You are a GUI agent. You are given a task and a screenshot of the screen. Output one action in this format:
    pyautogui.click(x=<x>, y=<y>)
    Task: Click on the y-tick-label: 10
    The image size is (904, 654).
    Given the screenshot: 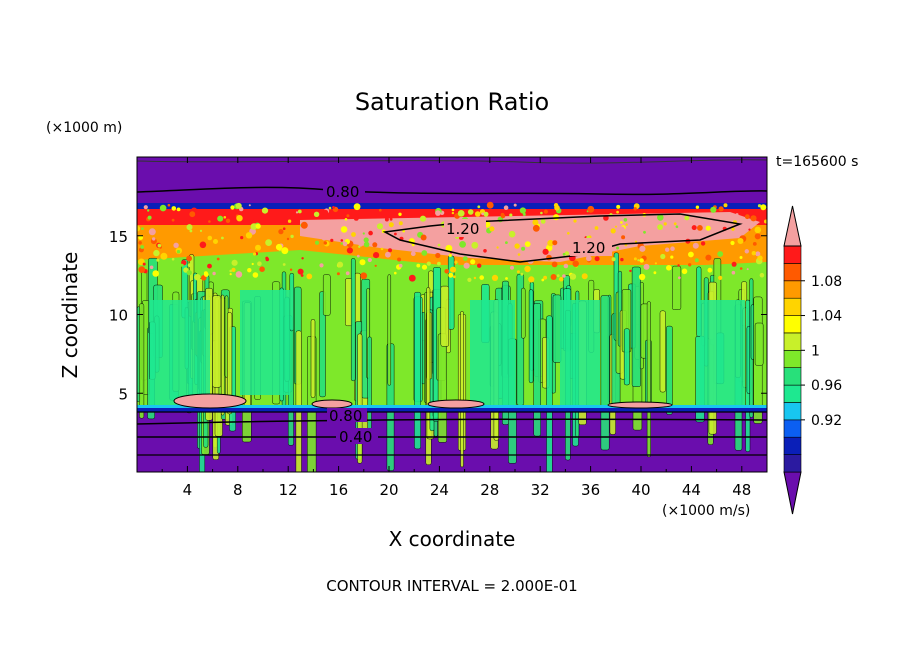 What is the action you would take?
    pyautogui.click(x=118, y=316)
    